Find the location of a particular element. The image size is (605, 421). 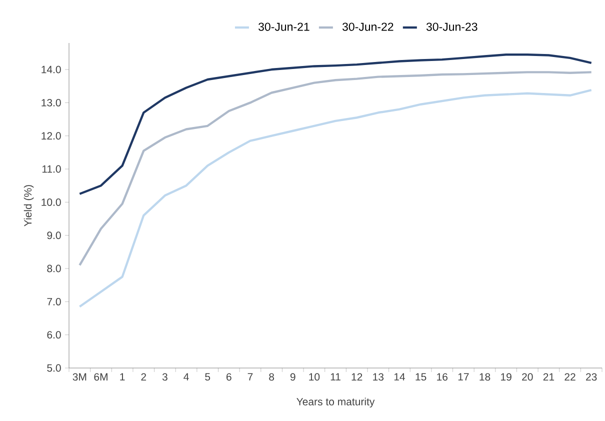

x-tick-label: 15 is located at coordinates (421, 377).